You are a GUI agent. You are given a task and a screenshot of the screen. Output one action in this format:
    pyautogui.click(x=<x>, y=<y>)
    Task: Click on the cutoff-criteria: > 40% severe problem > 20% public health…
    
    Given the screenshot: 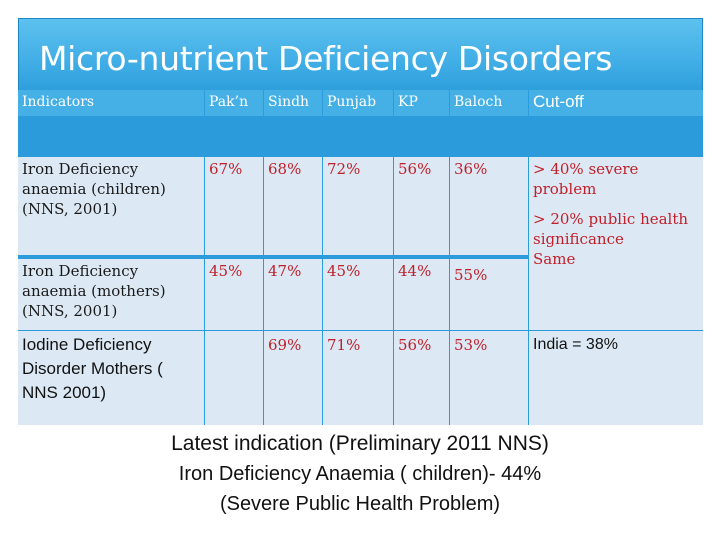 What is the action you would take?
    pyautogui.click(x=616, y=243)
    